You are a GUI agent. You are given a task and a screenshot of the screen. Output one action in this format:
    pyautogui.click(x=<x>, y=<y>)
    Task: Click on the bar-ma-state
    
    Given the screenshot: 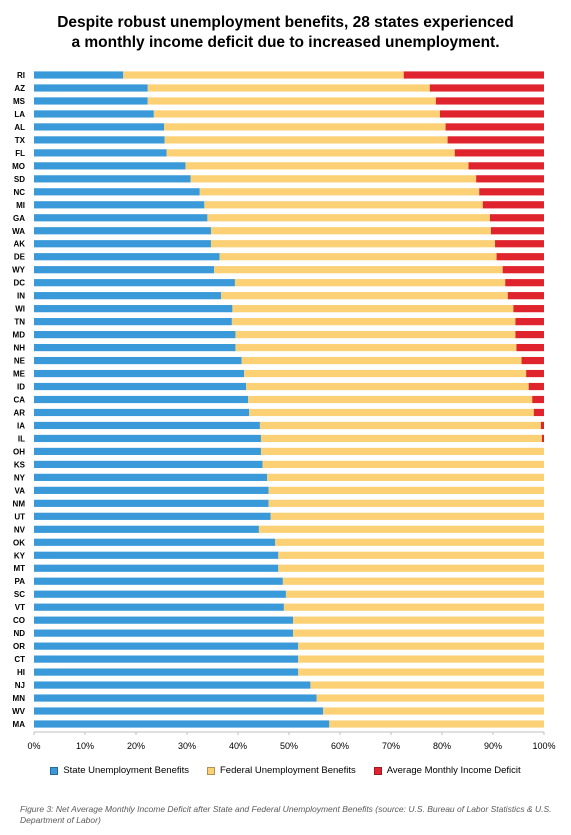 What is the action you would take?
    pyautogui.click(x=182, y=724)
    